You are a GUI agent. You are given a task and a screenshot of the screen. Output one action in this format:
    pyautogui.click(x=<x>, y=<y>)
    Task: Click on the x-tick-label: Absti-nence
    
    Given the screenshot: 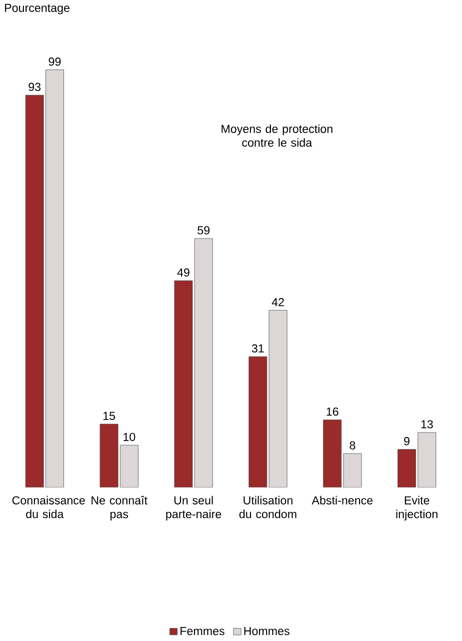 What is the action you would take?
    pyautogui.click(x=342, y=500)
    